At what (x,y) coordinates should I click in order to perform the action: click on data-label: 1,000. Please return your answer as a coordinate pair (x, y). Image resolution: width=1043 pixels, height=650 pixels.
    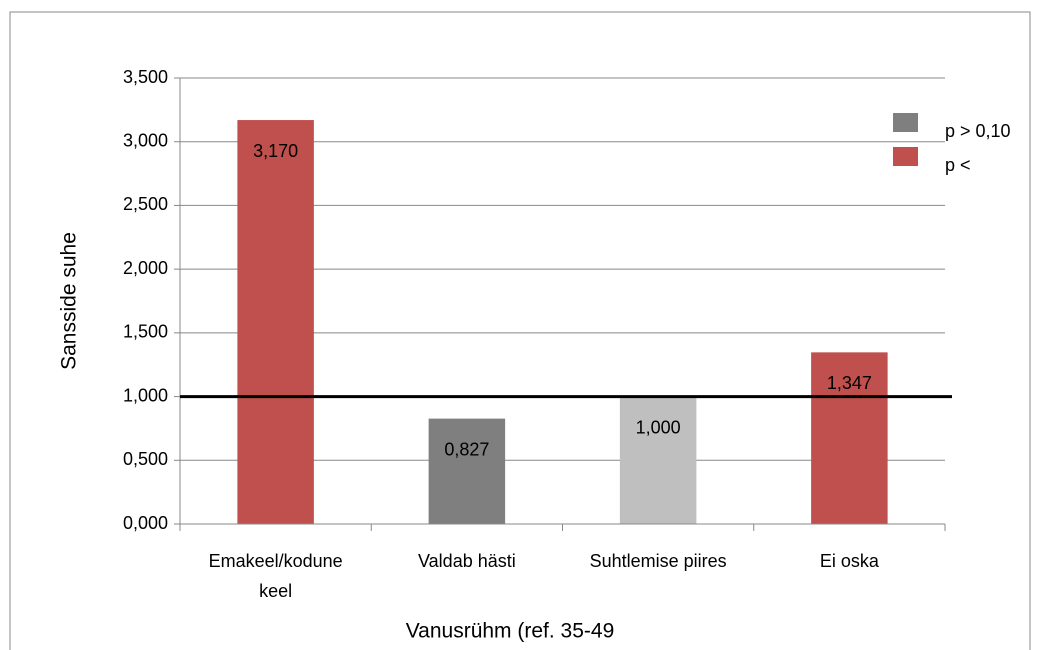
    Looking at the image, I should click on (658, 427).